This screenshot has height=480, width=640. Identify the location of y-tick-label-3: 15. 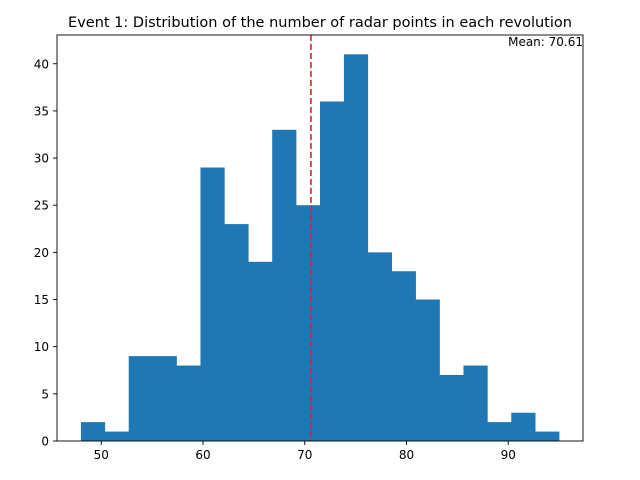
(41, 300).